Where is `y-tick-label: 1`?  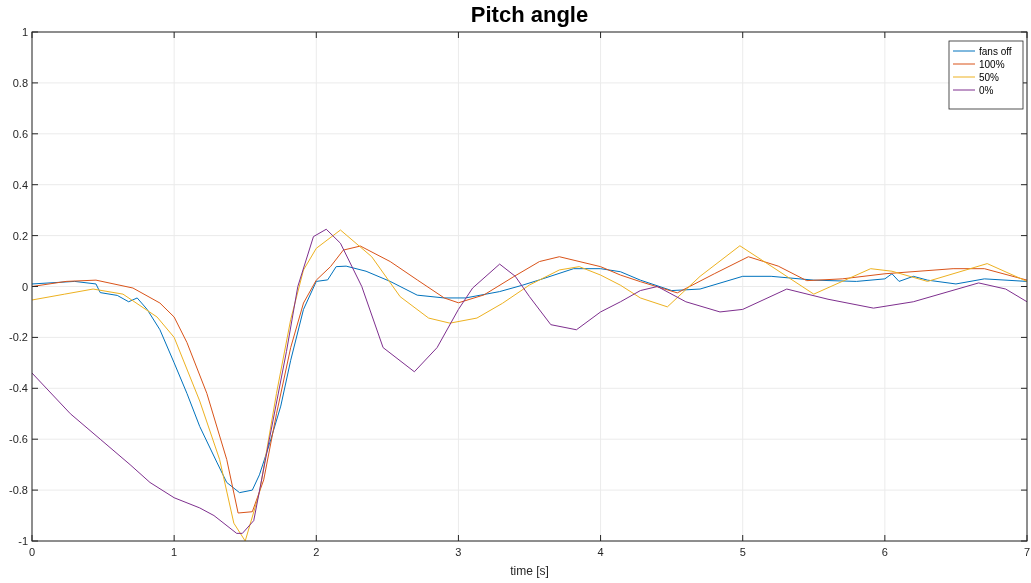 y-tick-label: 1 is located at coordinates (24, 32).